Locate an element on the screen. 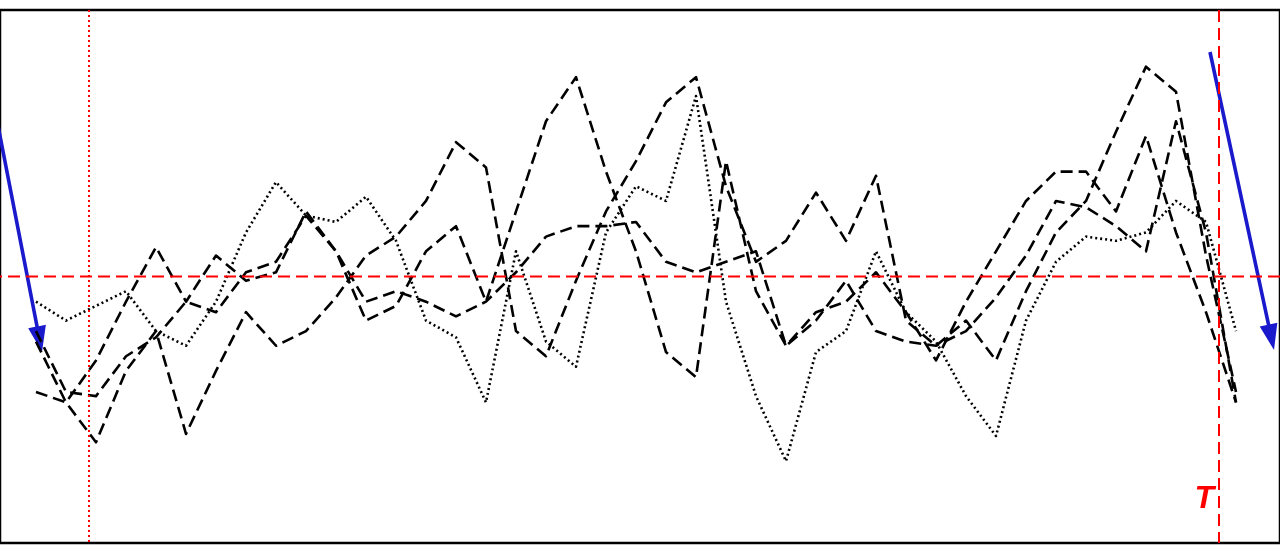  text: T is located at coordinates (1205, 497).